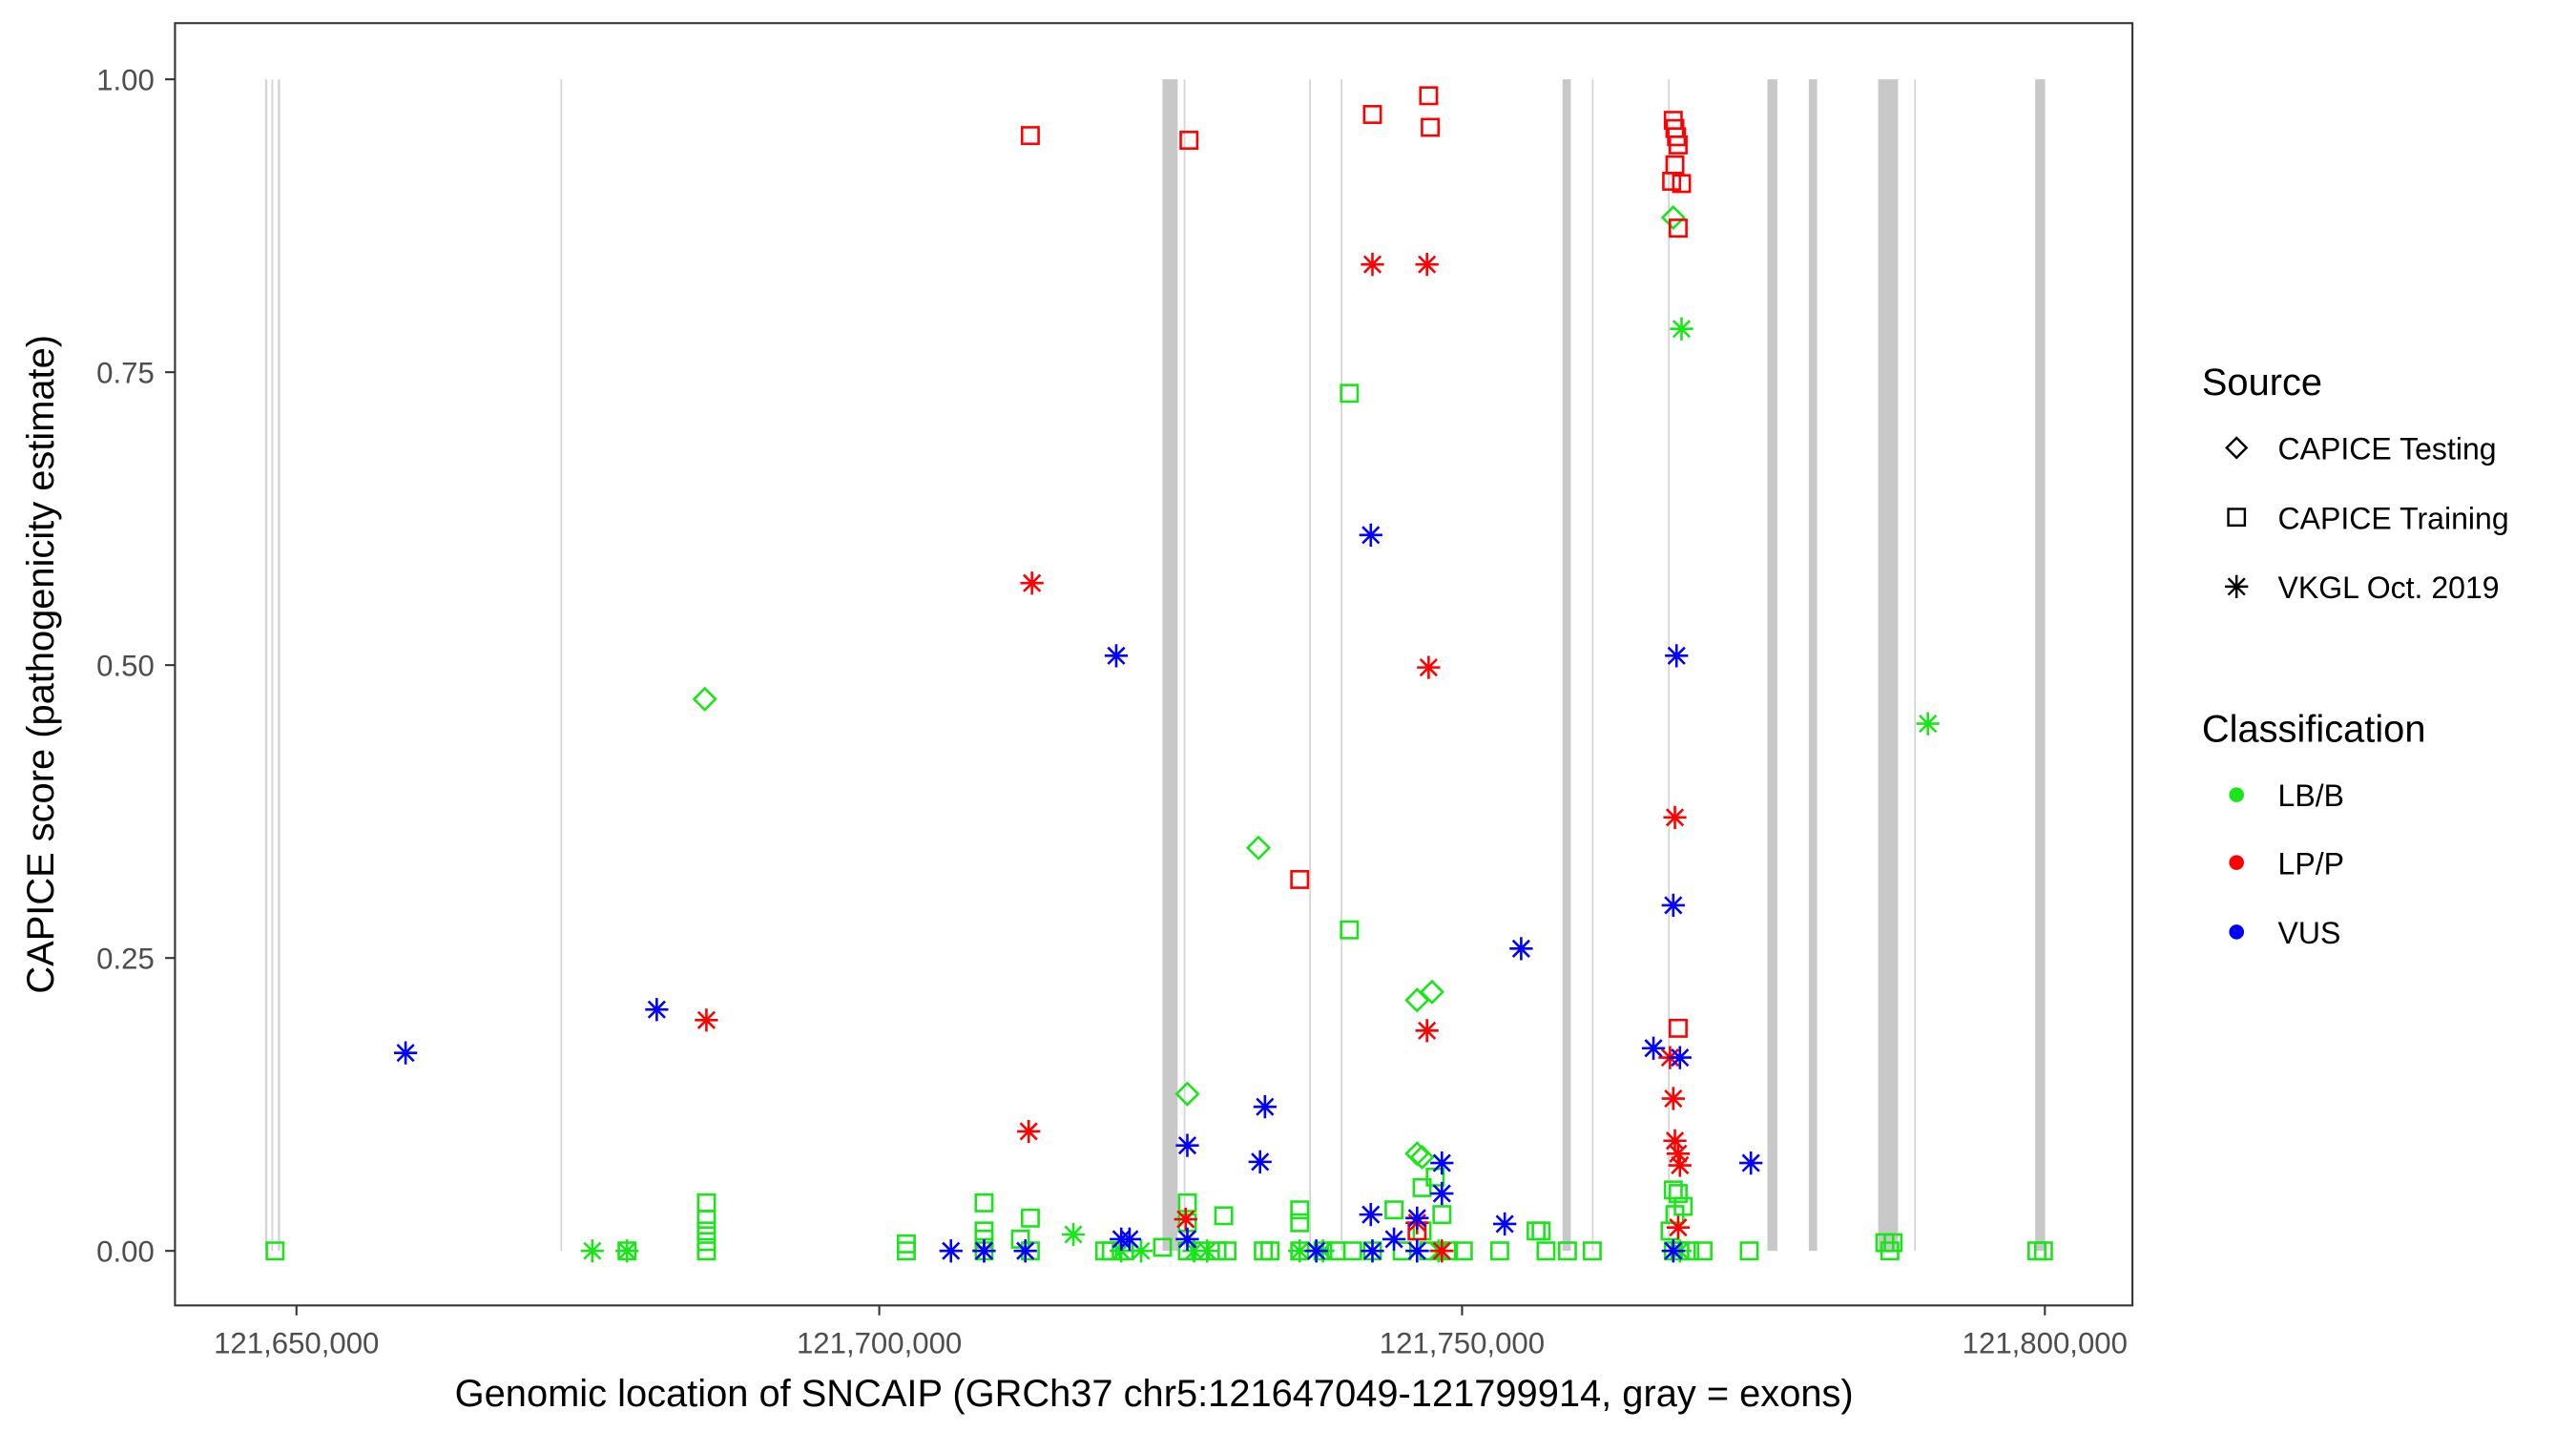 Image resolution: width=2576 pixels, height=1431 pixels. Describe the element at coordinates (2311, 795) in the screenshot. I see `legend-label: LB/B` at that location.